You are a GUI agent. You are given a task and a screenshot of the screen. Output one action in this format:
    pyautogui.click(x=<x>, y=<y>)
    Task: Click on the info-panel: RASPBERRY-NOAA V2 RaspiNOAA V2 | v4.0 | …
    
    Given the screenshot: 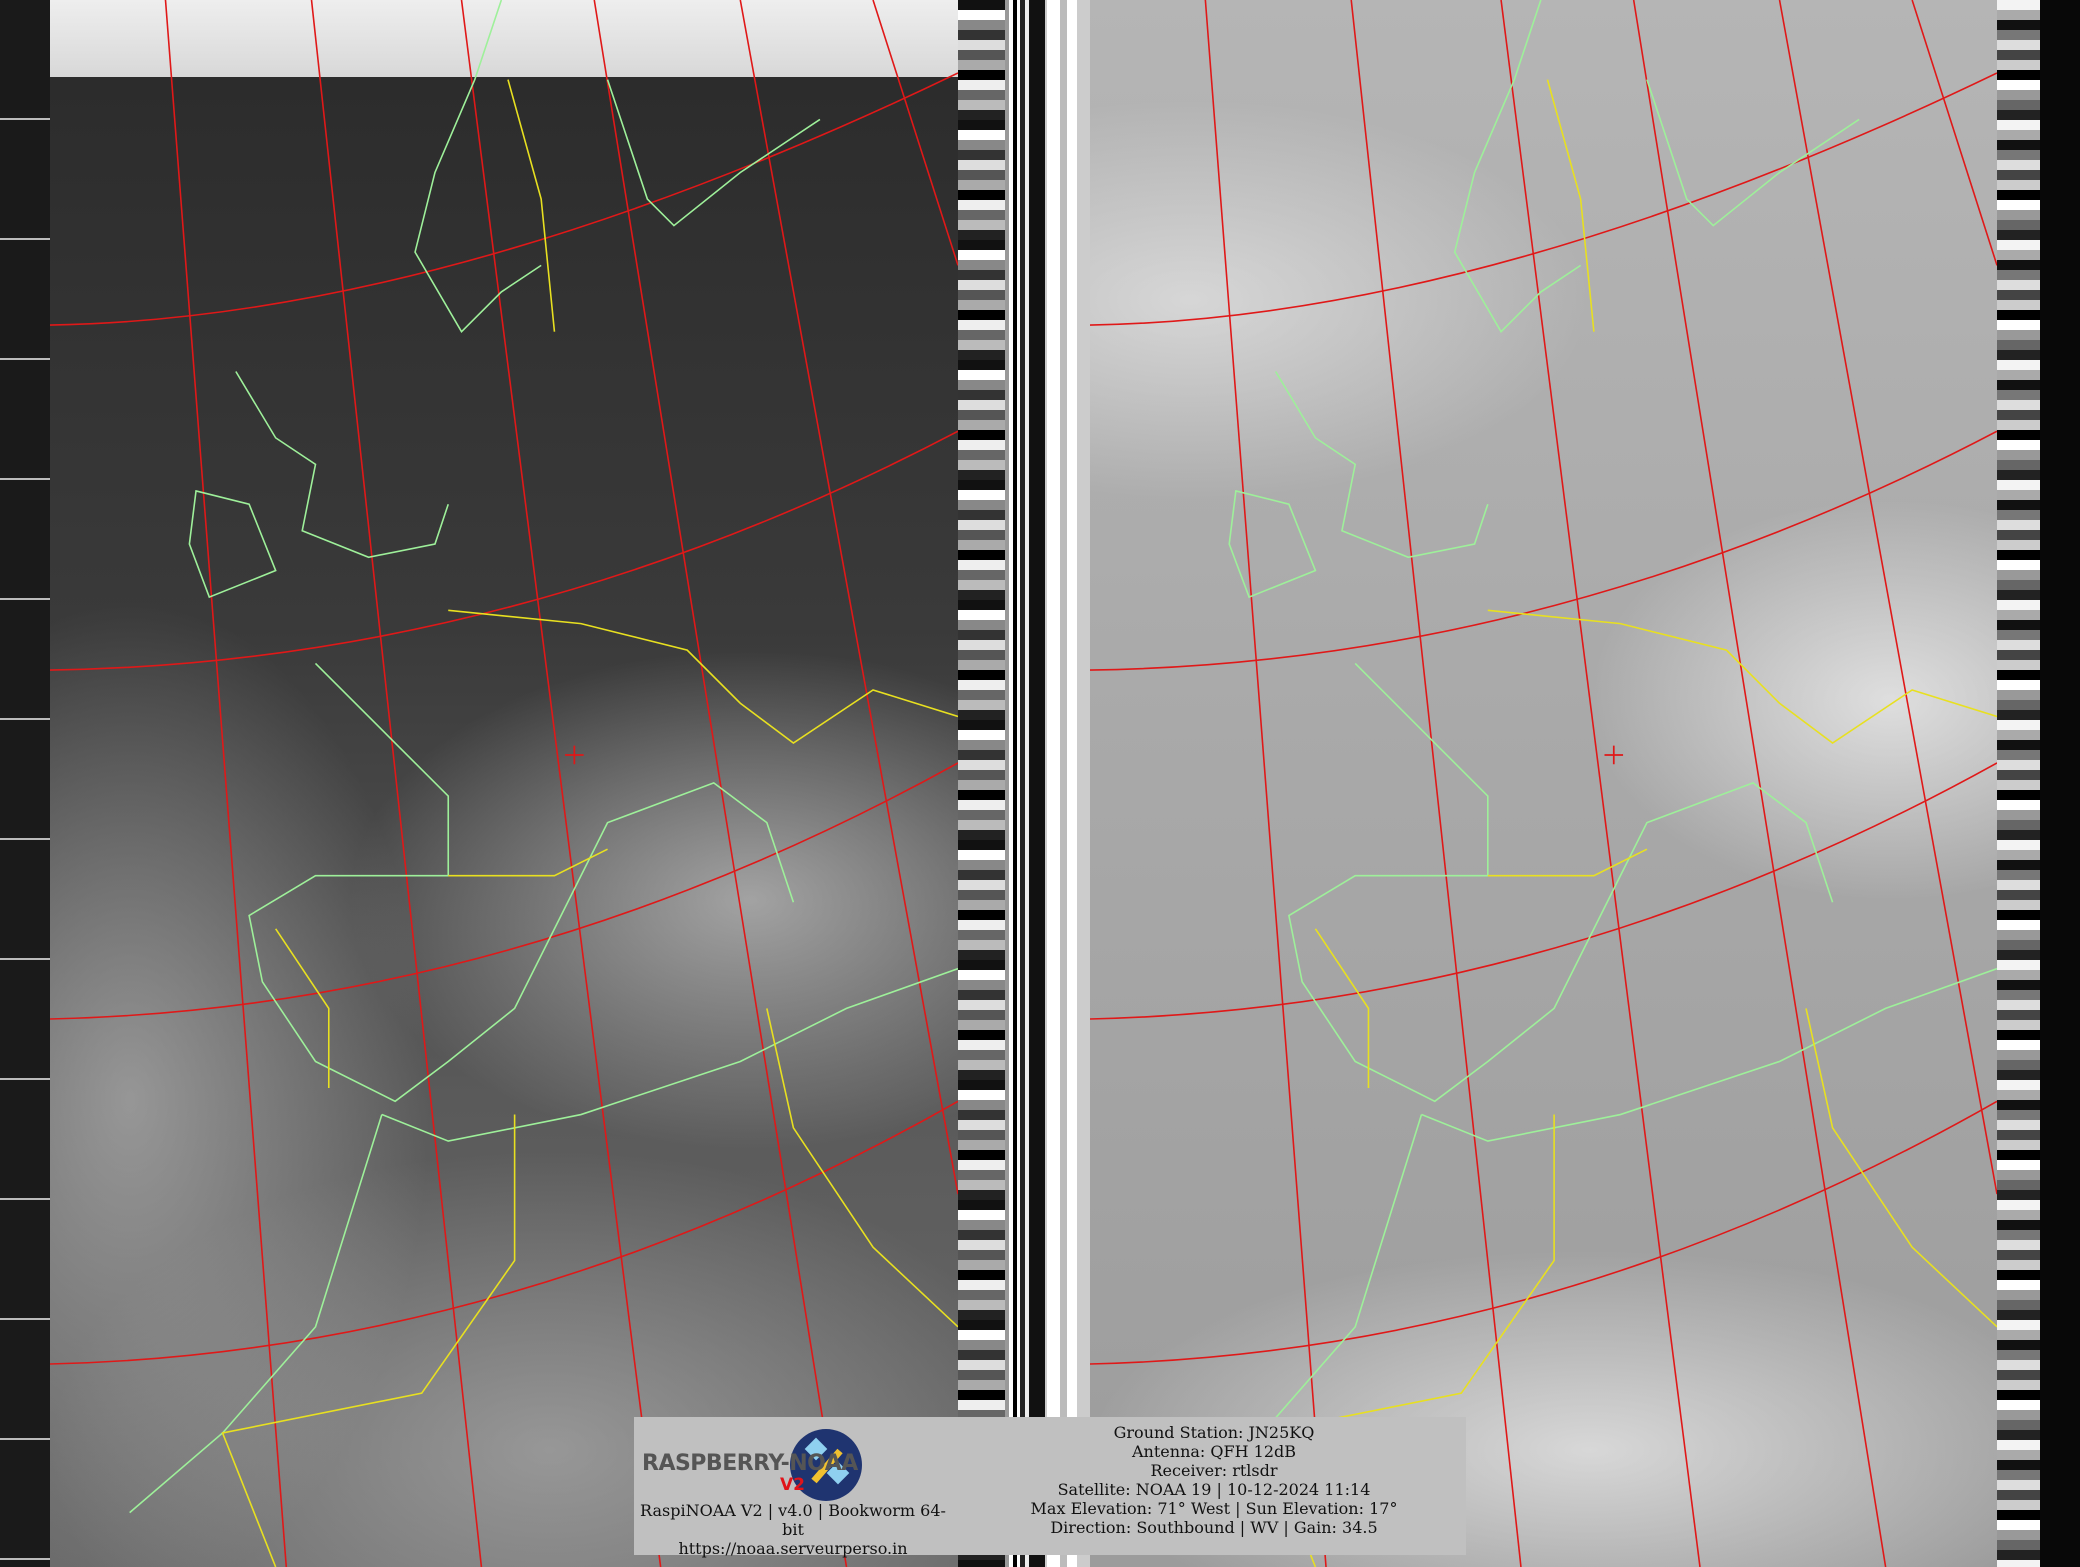 What is the action you would take?
    pyautogui.click(x=1050, y=1487)
    